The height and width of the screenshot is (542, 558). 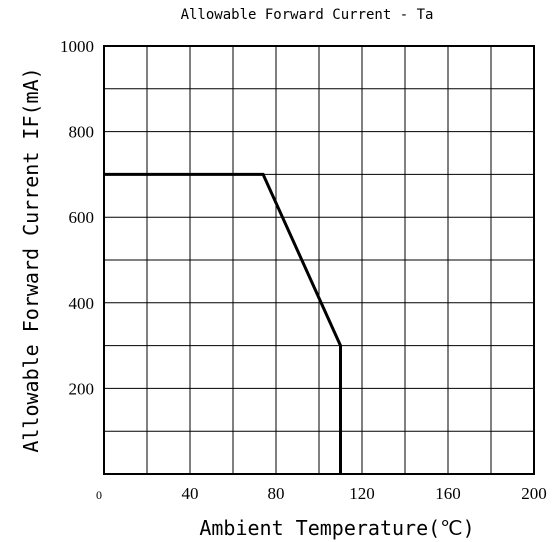 What do you see at coordinates (534, 493) in the screenshot?
I see `x-tick-label: 200` at bounding box center [534, 493].